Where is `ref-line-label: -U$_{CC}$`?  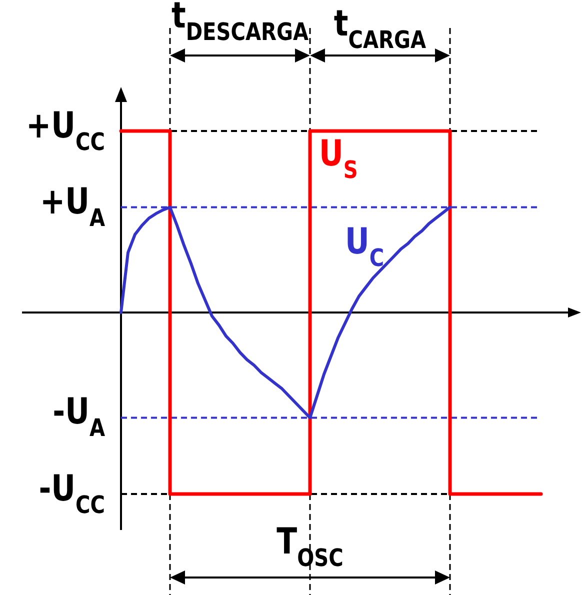
ref-line-label: -U$_{CC}$ is located at coordinates (71, 493).